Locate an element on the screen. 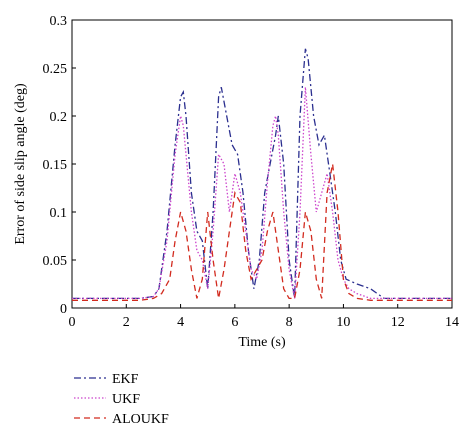 This screenshot has width=474, height=440. y-tick-label: 0.05 is located at coordinates (55, 261).